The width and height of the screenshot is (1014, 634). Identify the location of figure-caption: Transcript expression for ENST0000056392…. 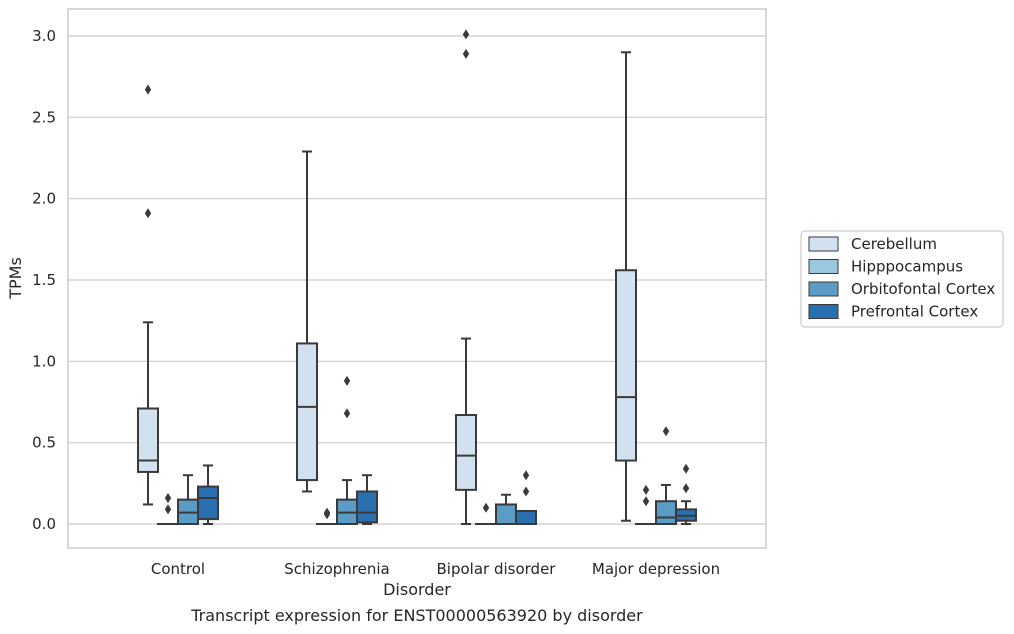
(417, 615).